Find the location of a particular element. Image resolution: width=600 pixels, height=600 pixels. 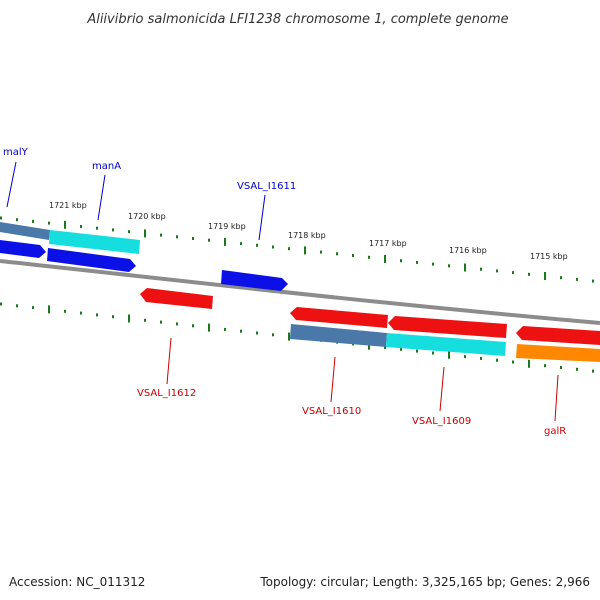

tick-label-1717: 1717 kbp is located at coordinates (388, 243).